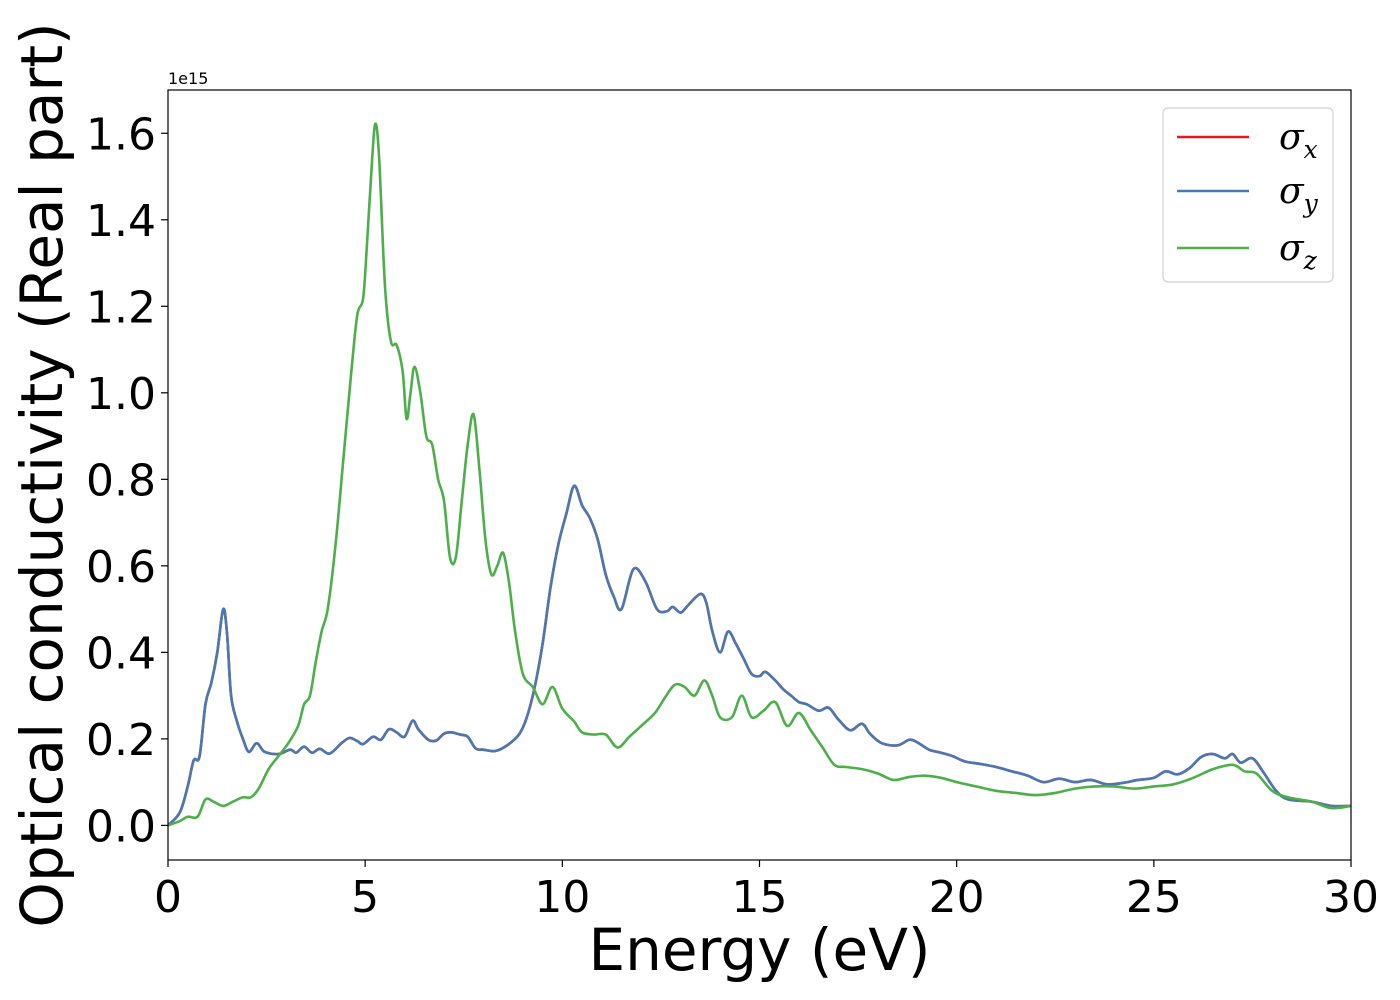  I want to click on legend-label-subscript: x, so click(1311, 149).